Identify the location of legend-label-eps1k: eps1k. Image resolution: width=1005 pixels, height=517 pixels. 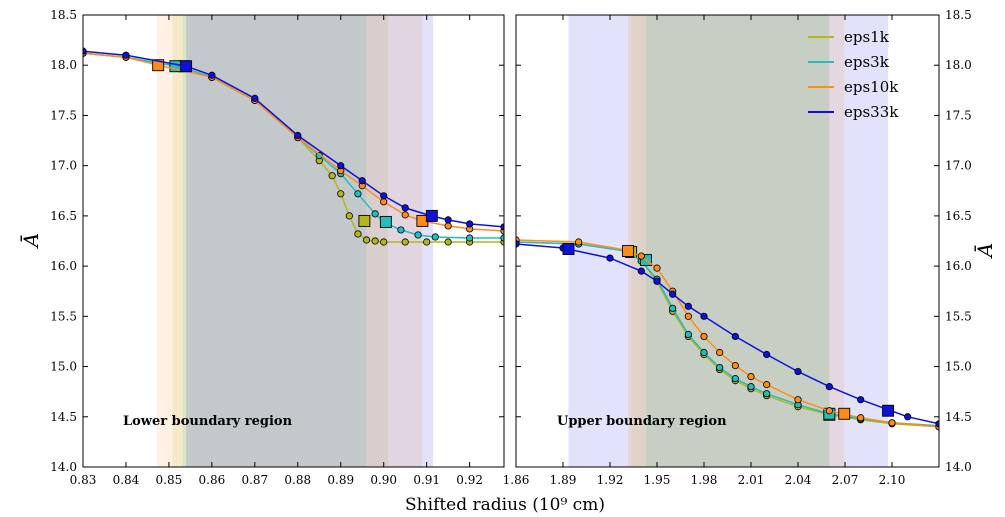
(867, 37).